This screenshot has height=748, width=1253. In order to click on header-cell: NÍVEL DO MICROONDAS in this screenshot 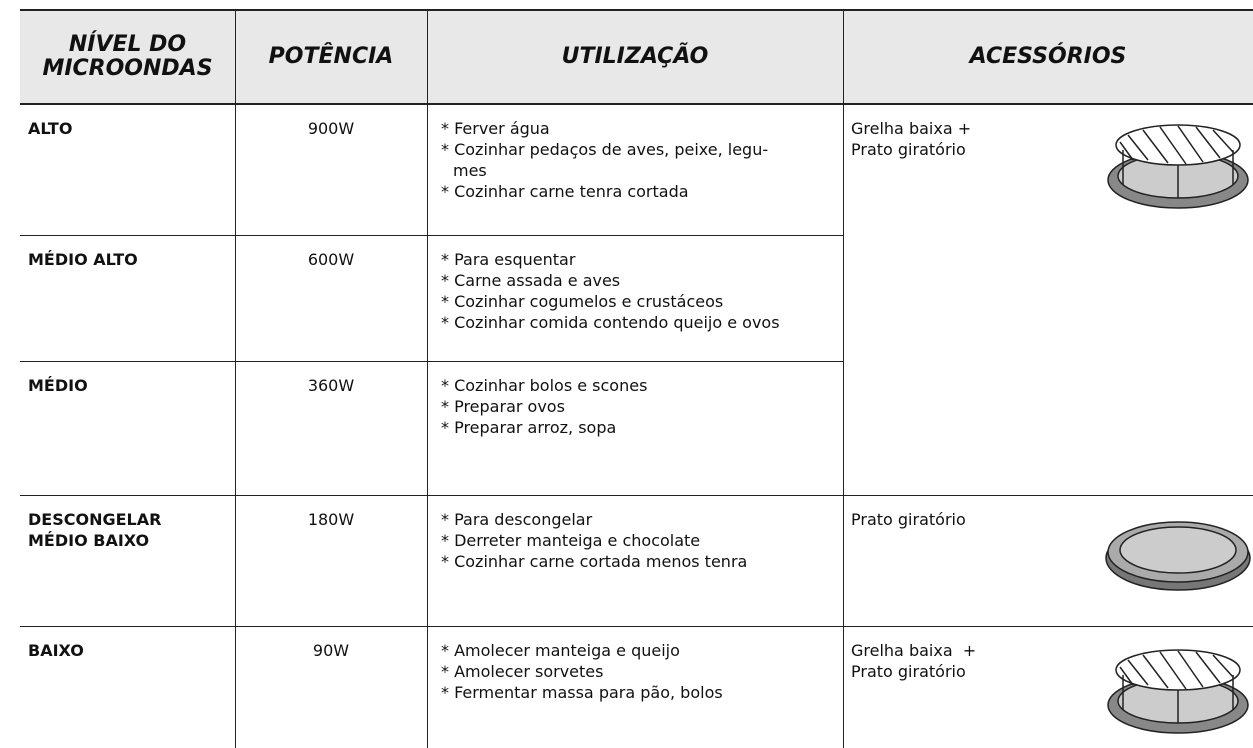, I will do `click(127, 57)`.